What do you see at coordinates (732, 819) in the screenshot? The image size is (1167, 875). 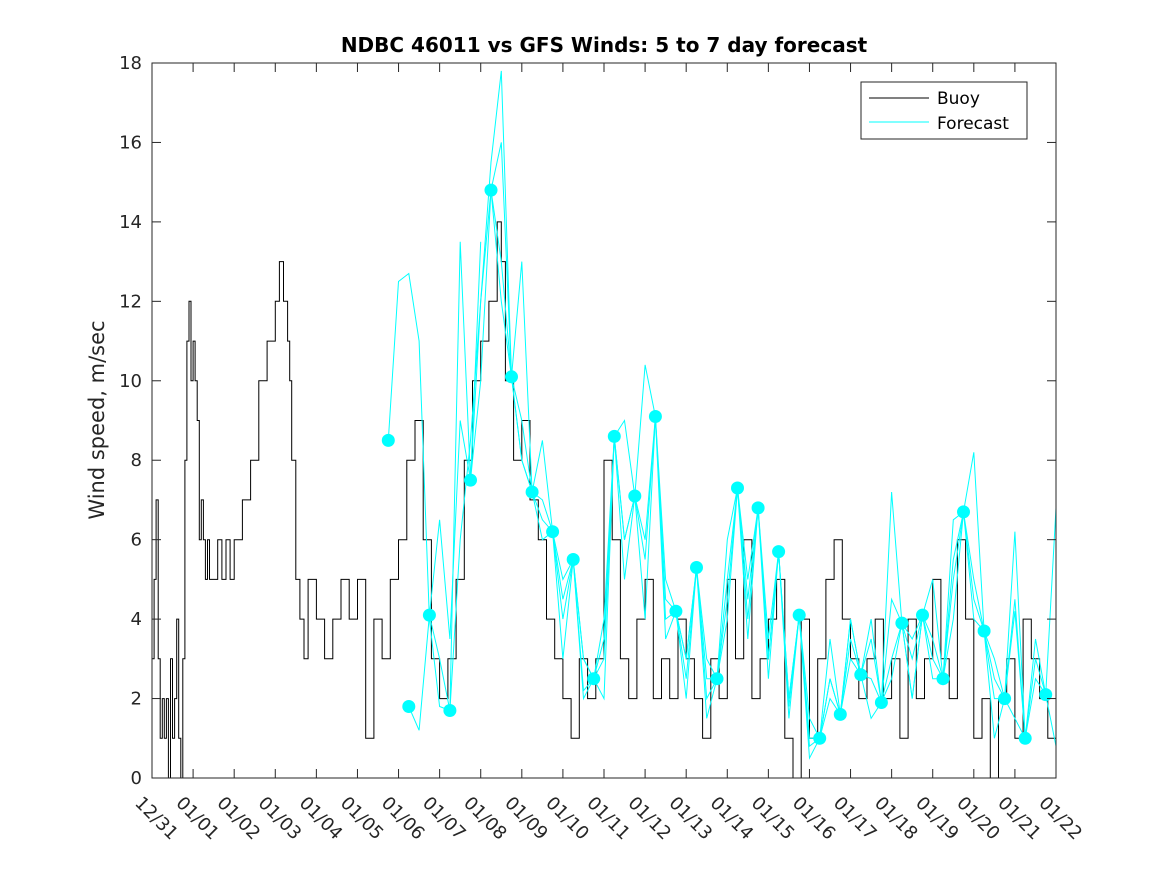 I see `x-tick-label: 01/14` at bounding box center [732, 819].